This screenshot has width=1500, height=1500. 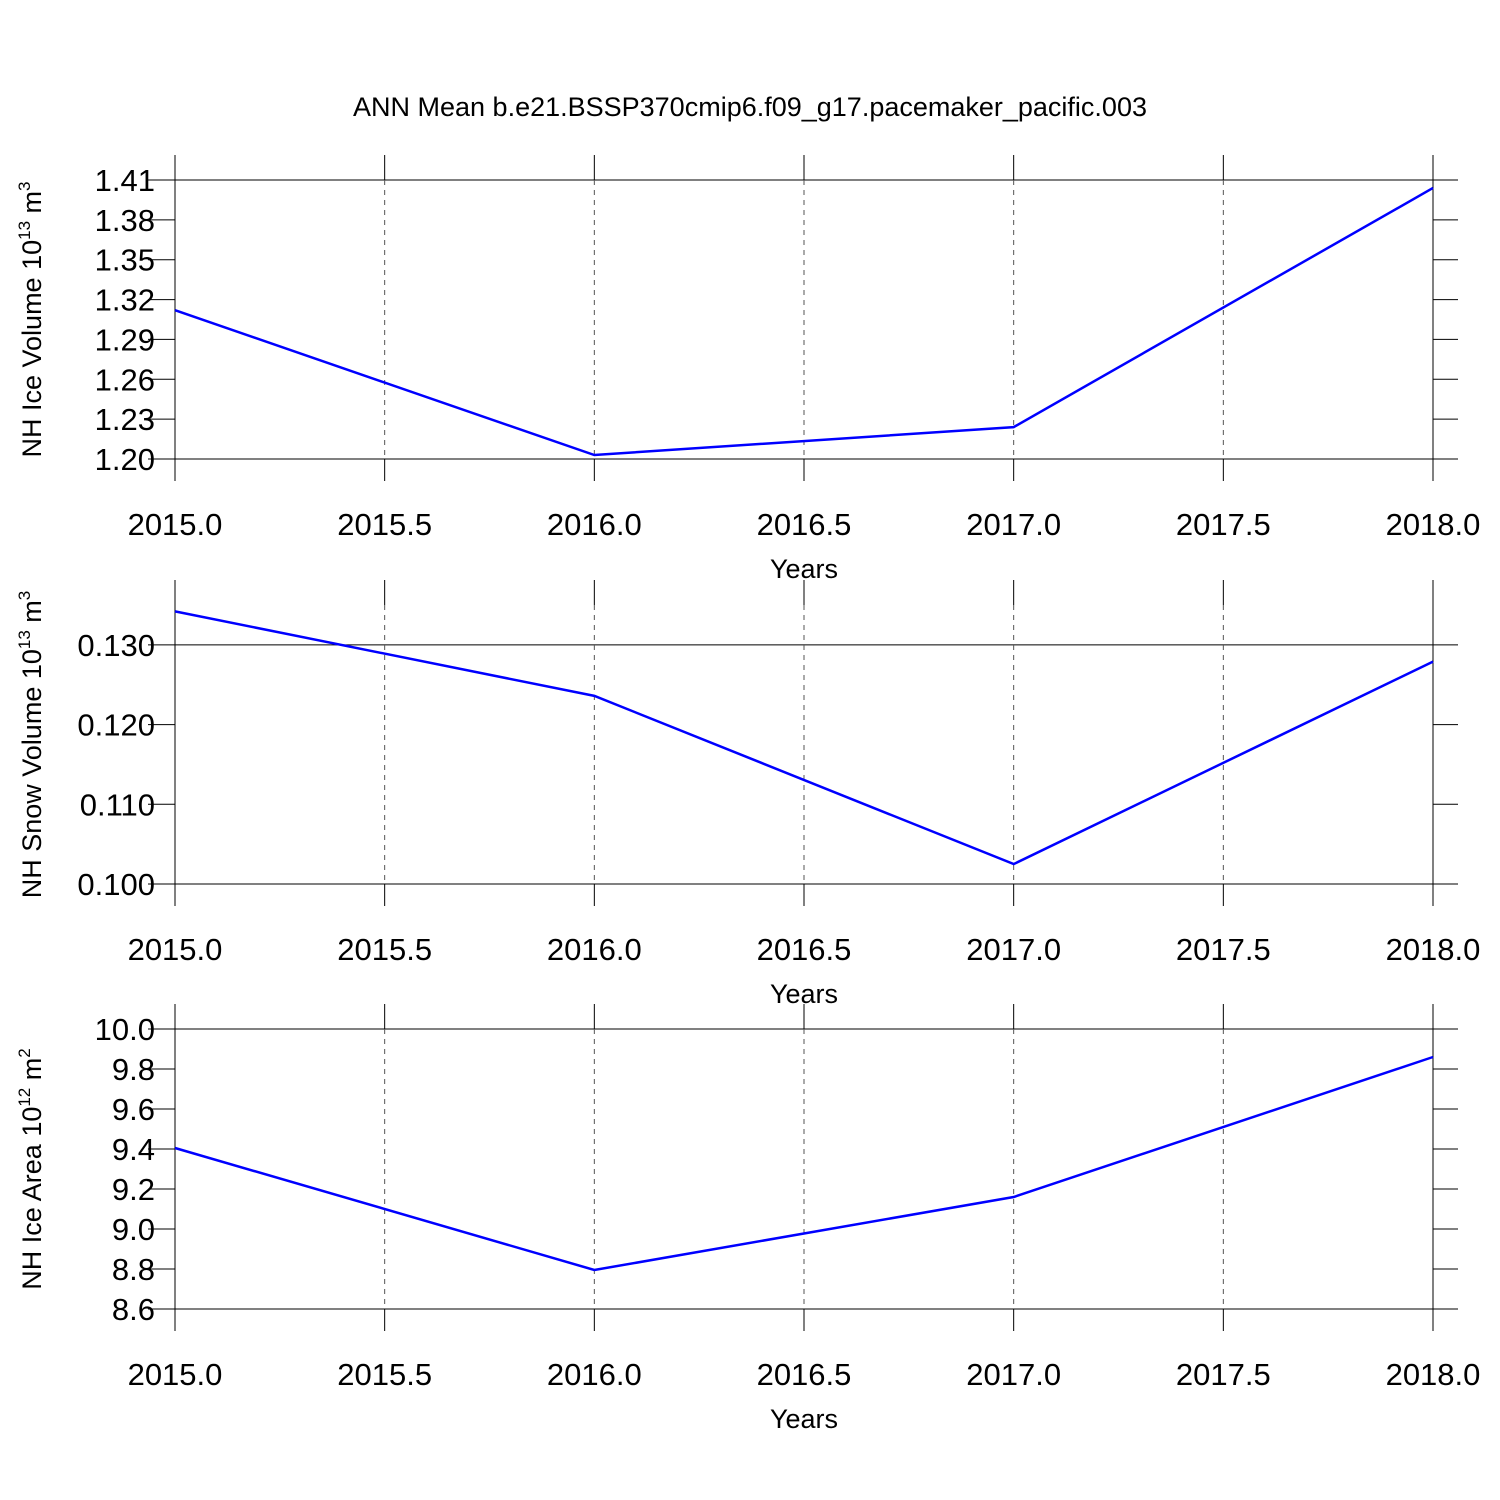 I want to click on y-tick-label: 8.8, so click(x=133, y=1269).